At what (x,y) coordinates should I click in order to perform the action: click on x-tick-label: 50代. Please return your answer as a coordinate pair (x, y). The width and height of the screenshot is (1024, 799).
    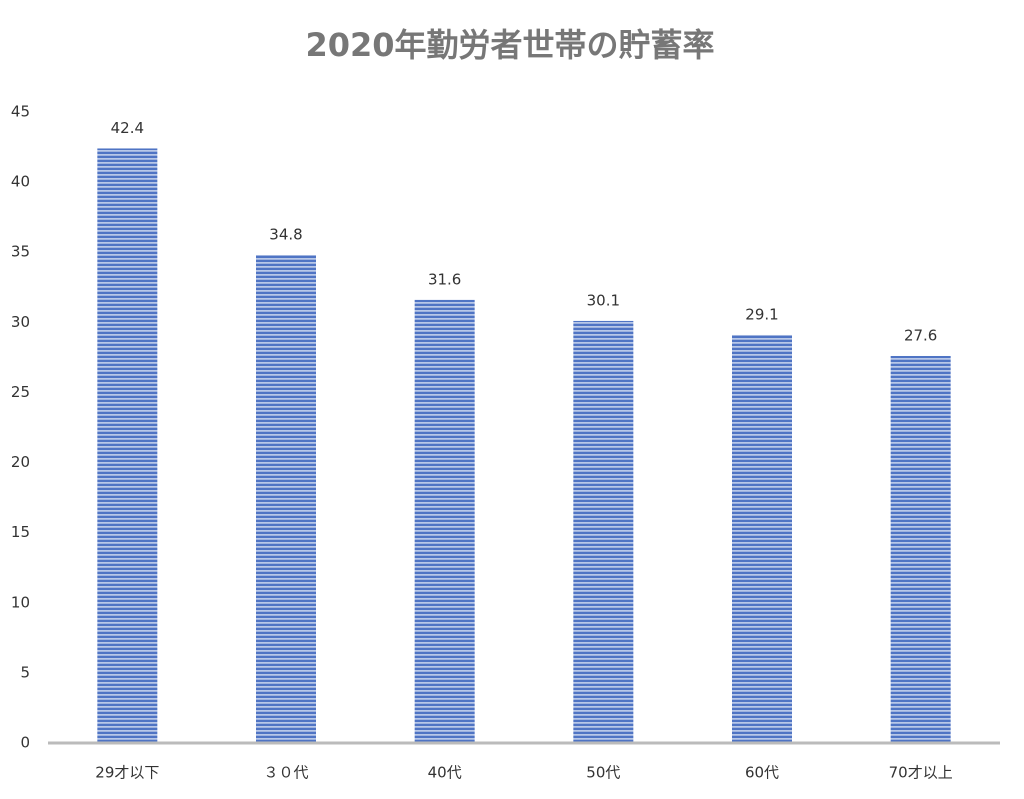
    Looking at the image, I should click on (603, 773).